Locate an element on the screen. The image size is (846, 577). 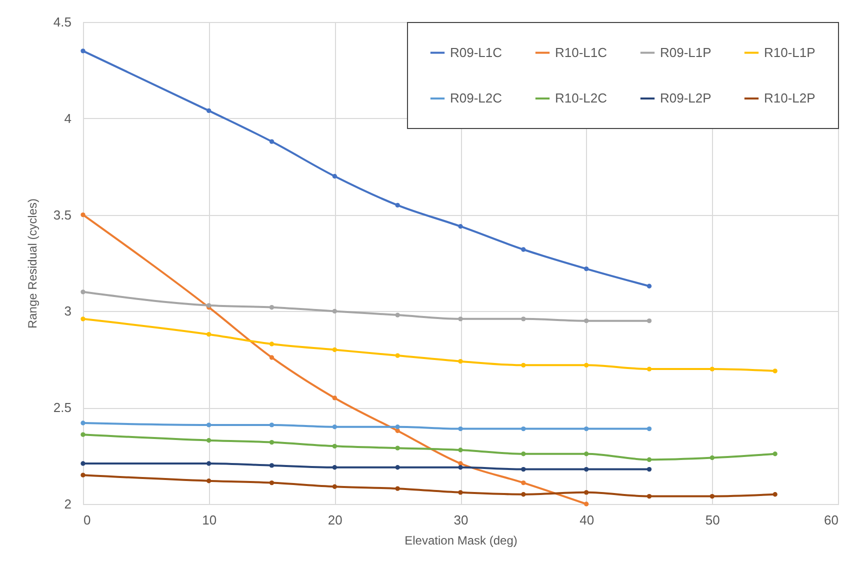
legend-label: R09-L2P is located at coordinates (686, 98).